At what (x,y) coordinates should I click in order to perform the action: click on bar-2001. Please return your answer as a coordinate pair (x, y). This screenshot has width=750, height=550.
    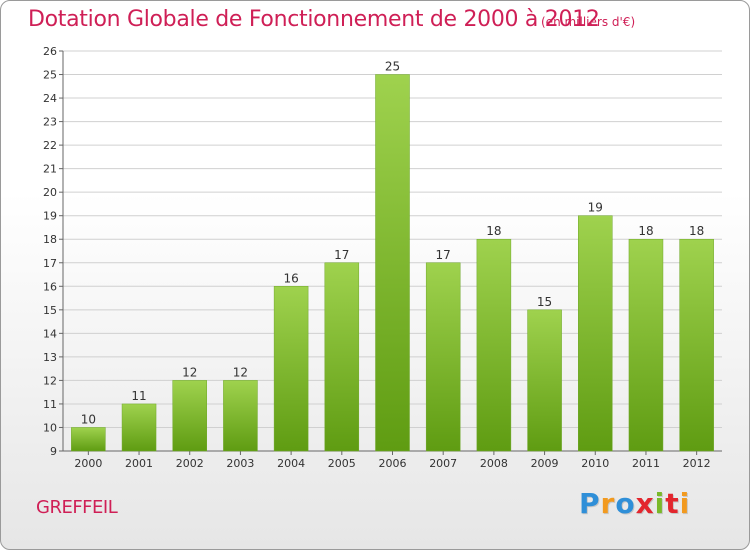
    Looking at the image, I should click on (139, 427).